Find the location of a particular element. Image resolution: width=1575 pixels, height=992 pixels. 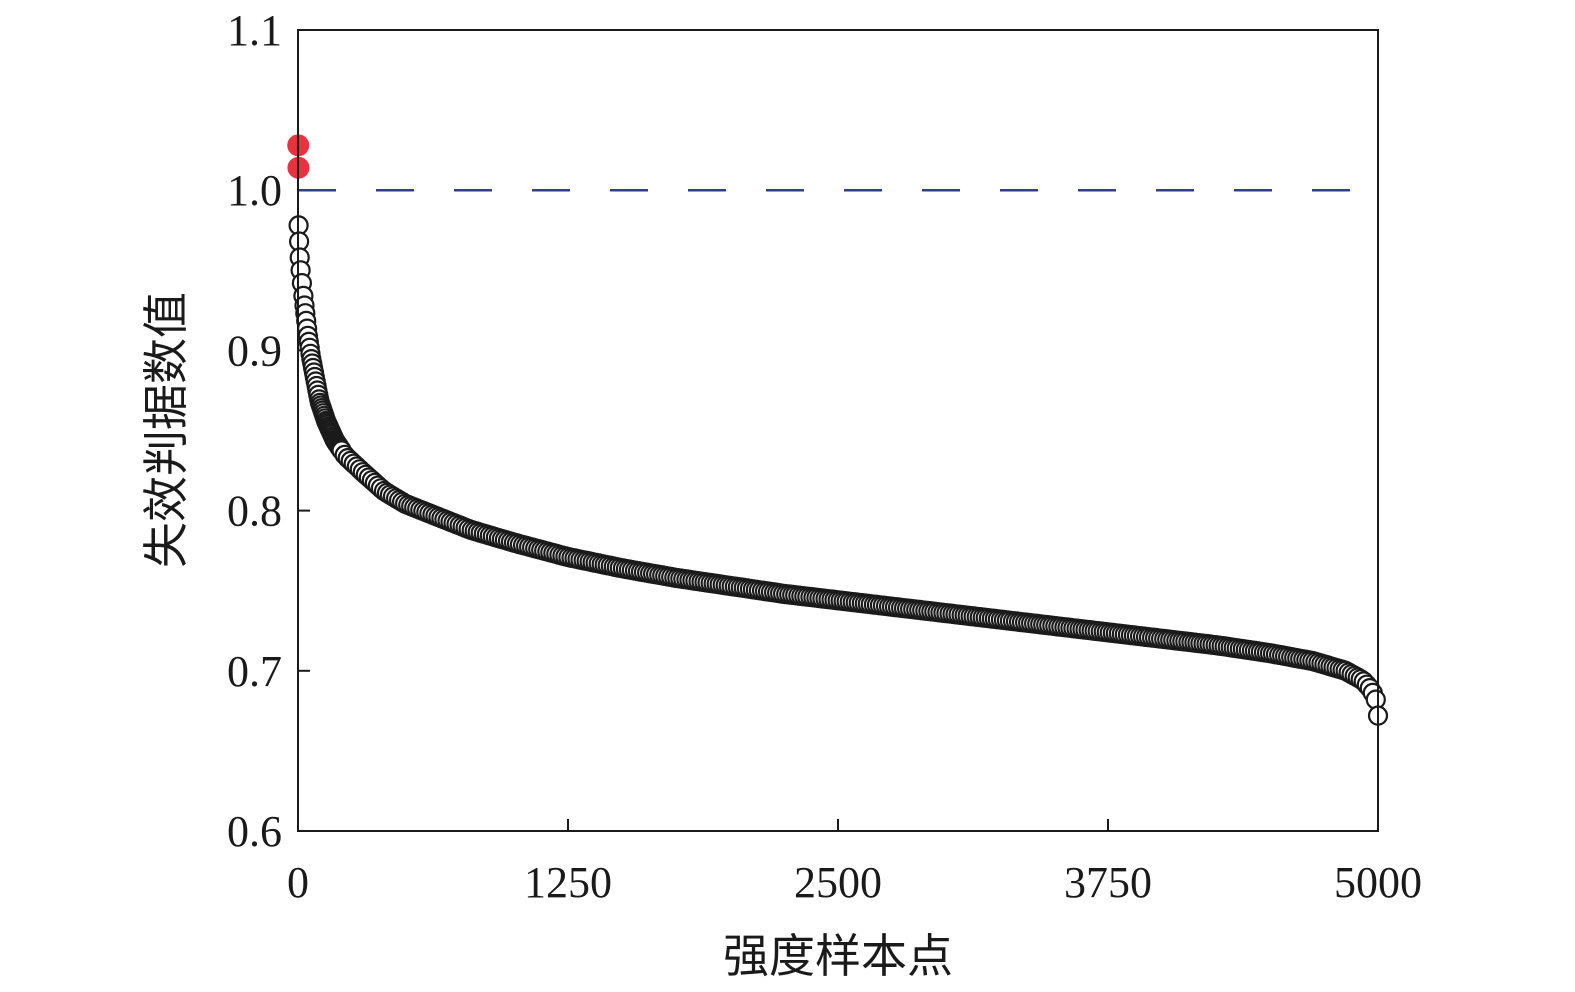

x-tick-label: 5000 is located at coordinates (1378, 882).